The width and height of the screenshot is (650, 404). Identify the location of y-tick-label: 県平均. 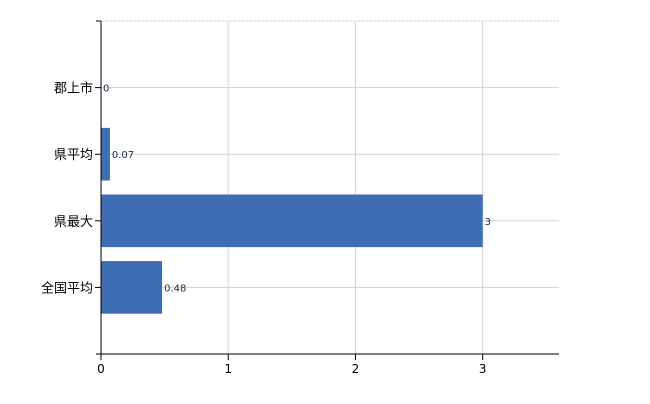
(73, 155).